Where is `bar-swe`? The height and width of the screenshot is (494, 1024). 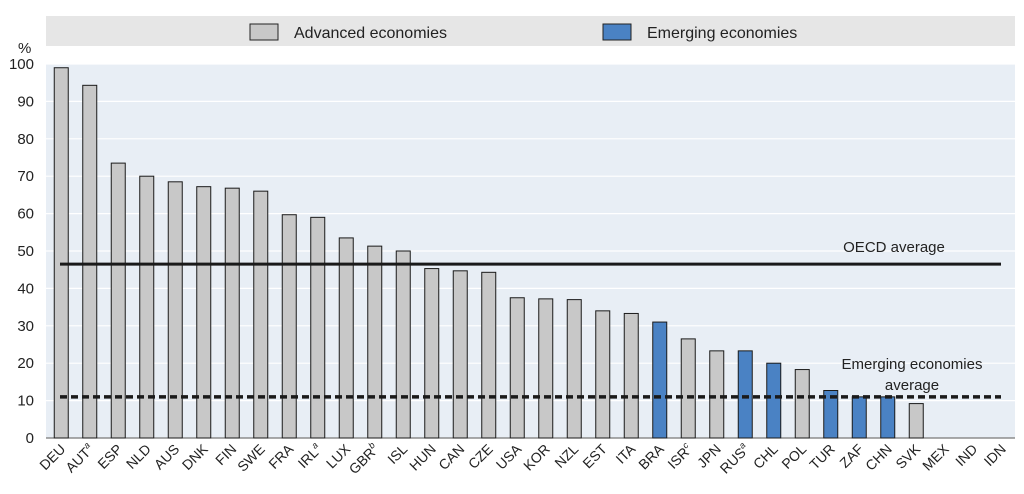 bar-swe is located at coordinates (261, 314).